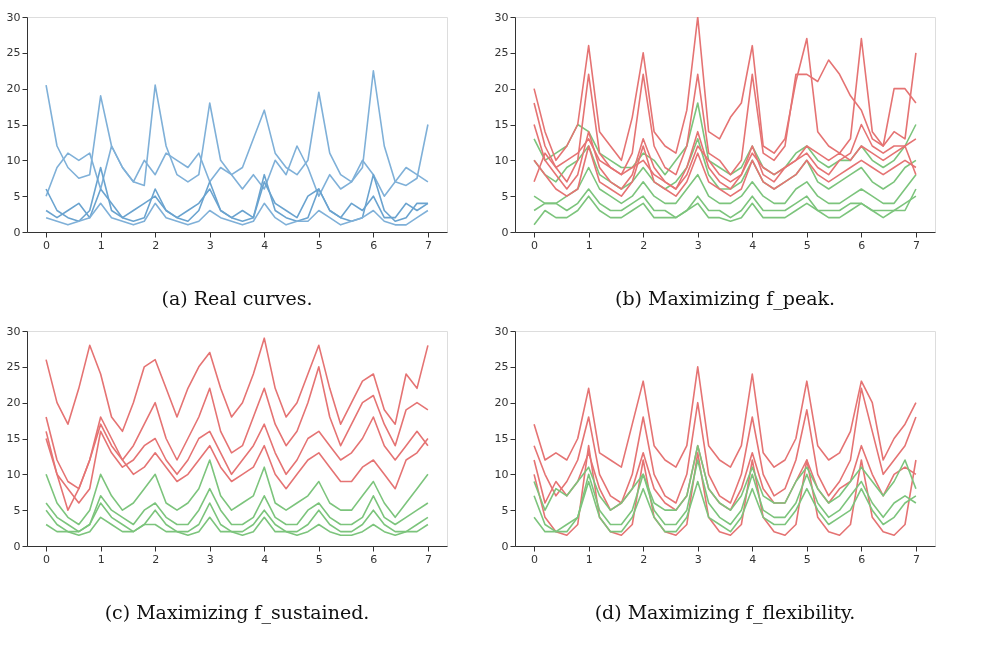  I want to click on text: (d) Maximizing f_flexibility., so click(725, 612).